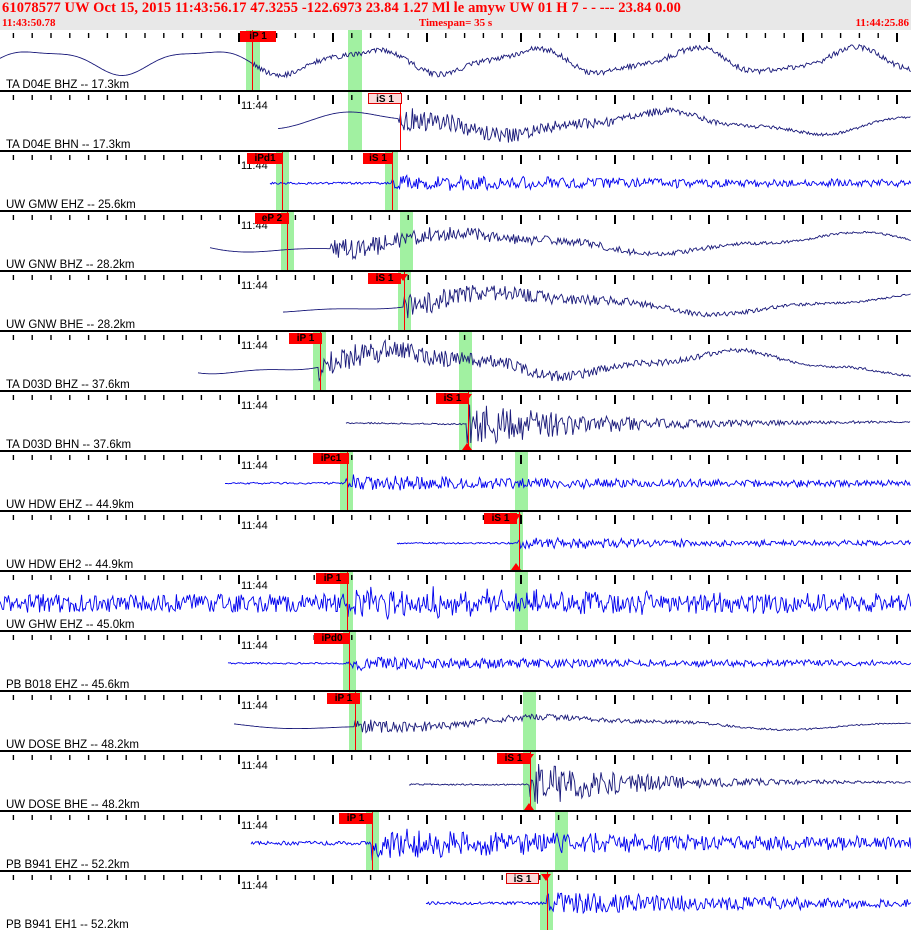  I want to click on trace-row: 11:44 iPd0 PB B018 EHZ -- 45.6km, so click(455, 660).